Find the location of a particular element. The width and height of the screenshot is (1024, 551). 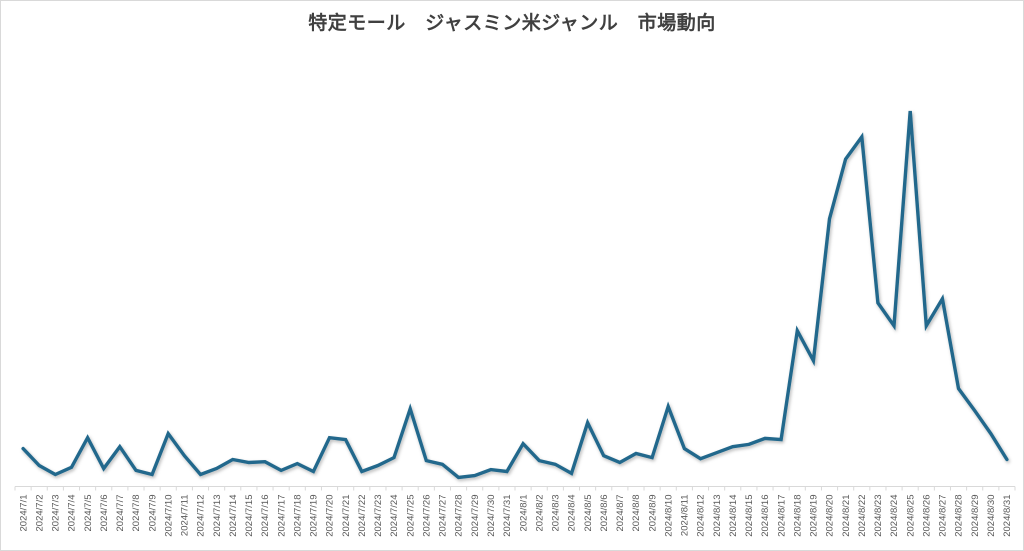

x-axis-label: 2024/8/5 is located at coordinates (588, 513).